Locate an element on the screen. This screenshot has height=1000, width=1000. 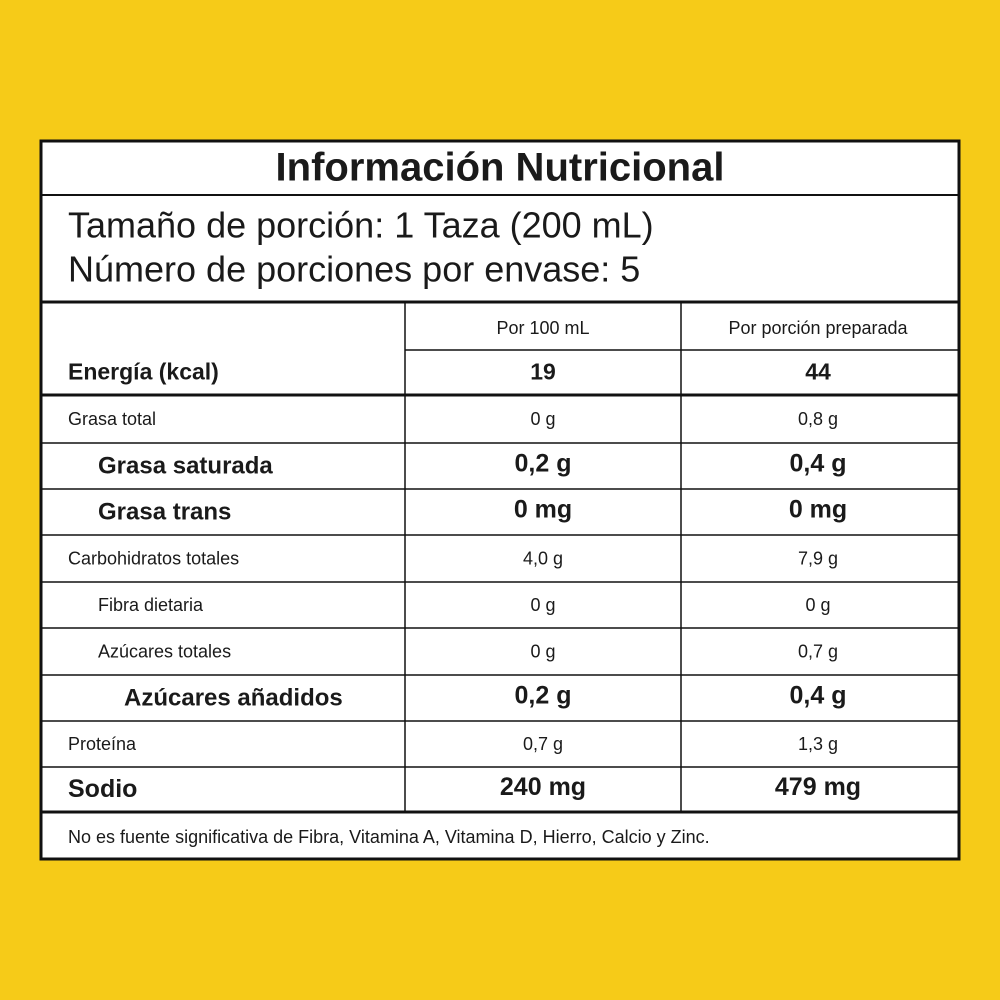
column-header: Por porción preparada is located at coordinates (818, 328).